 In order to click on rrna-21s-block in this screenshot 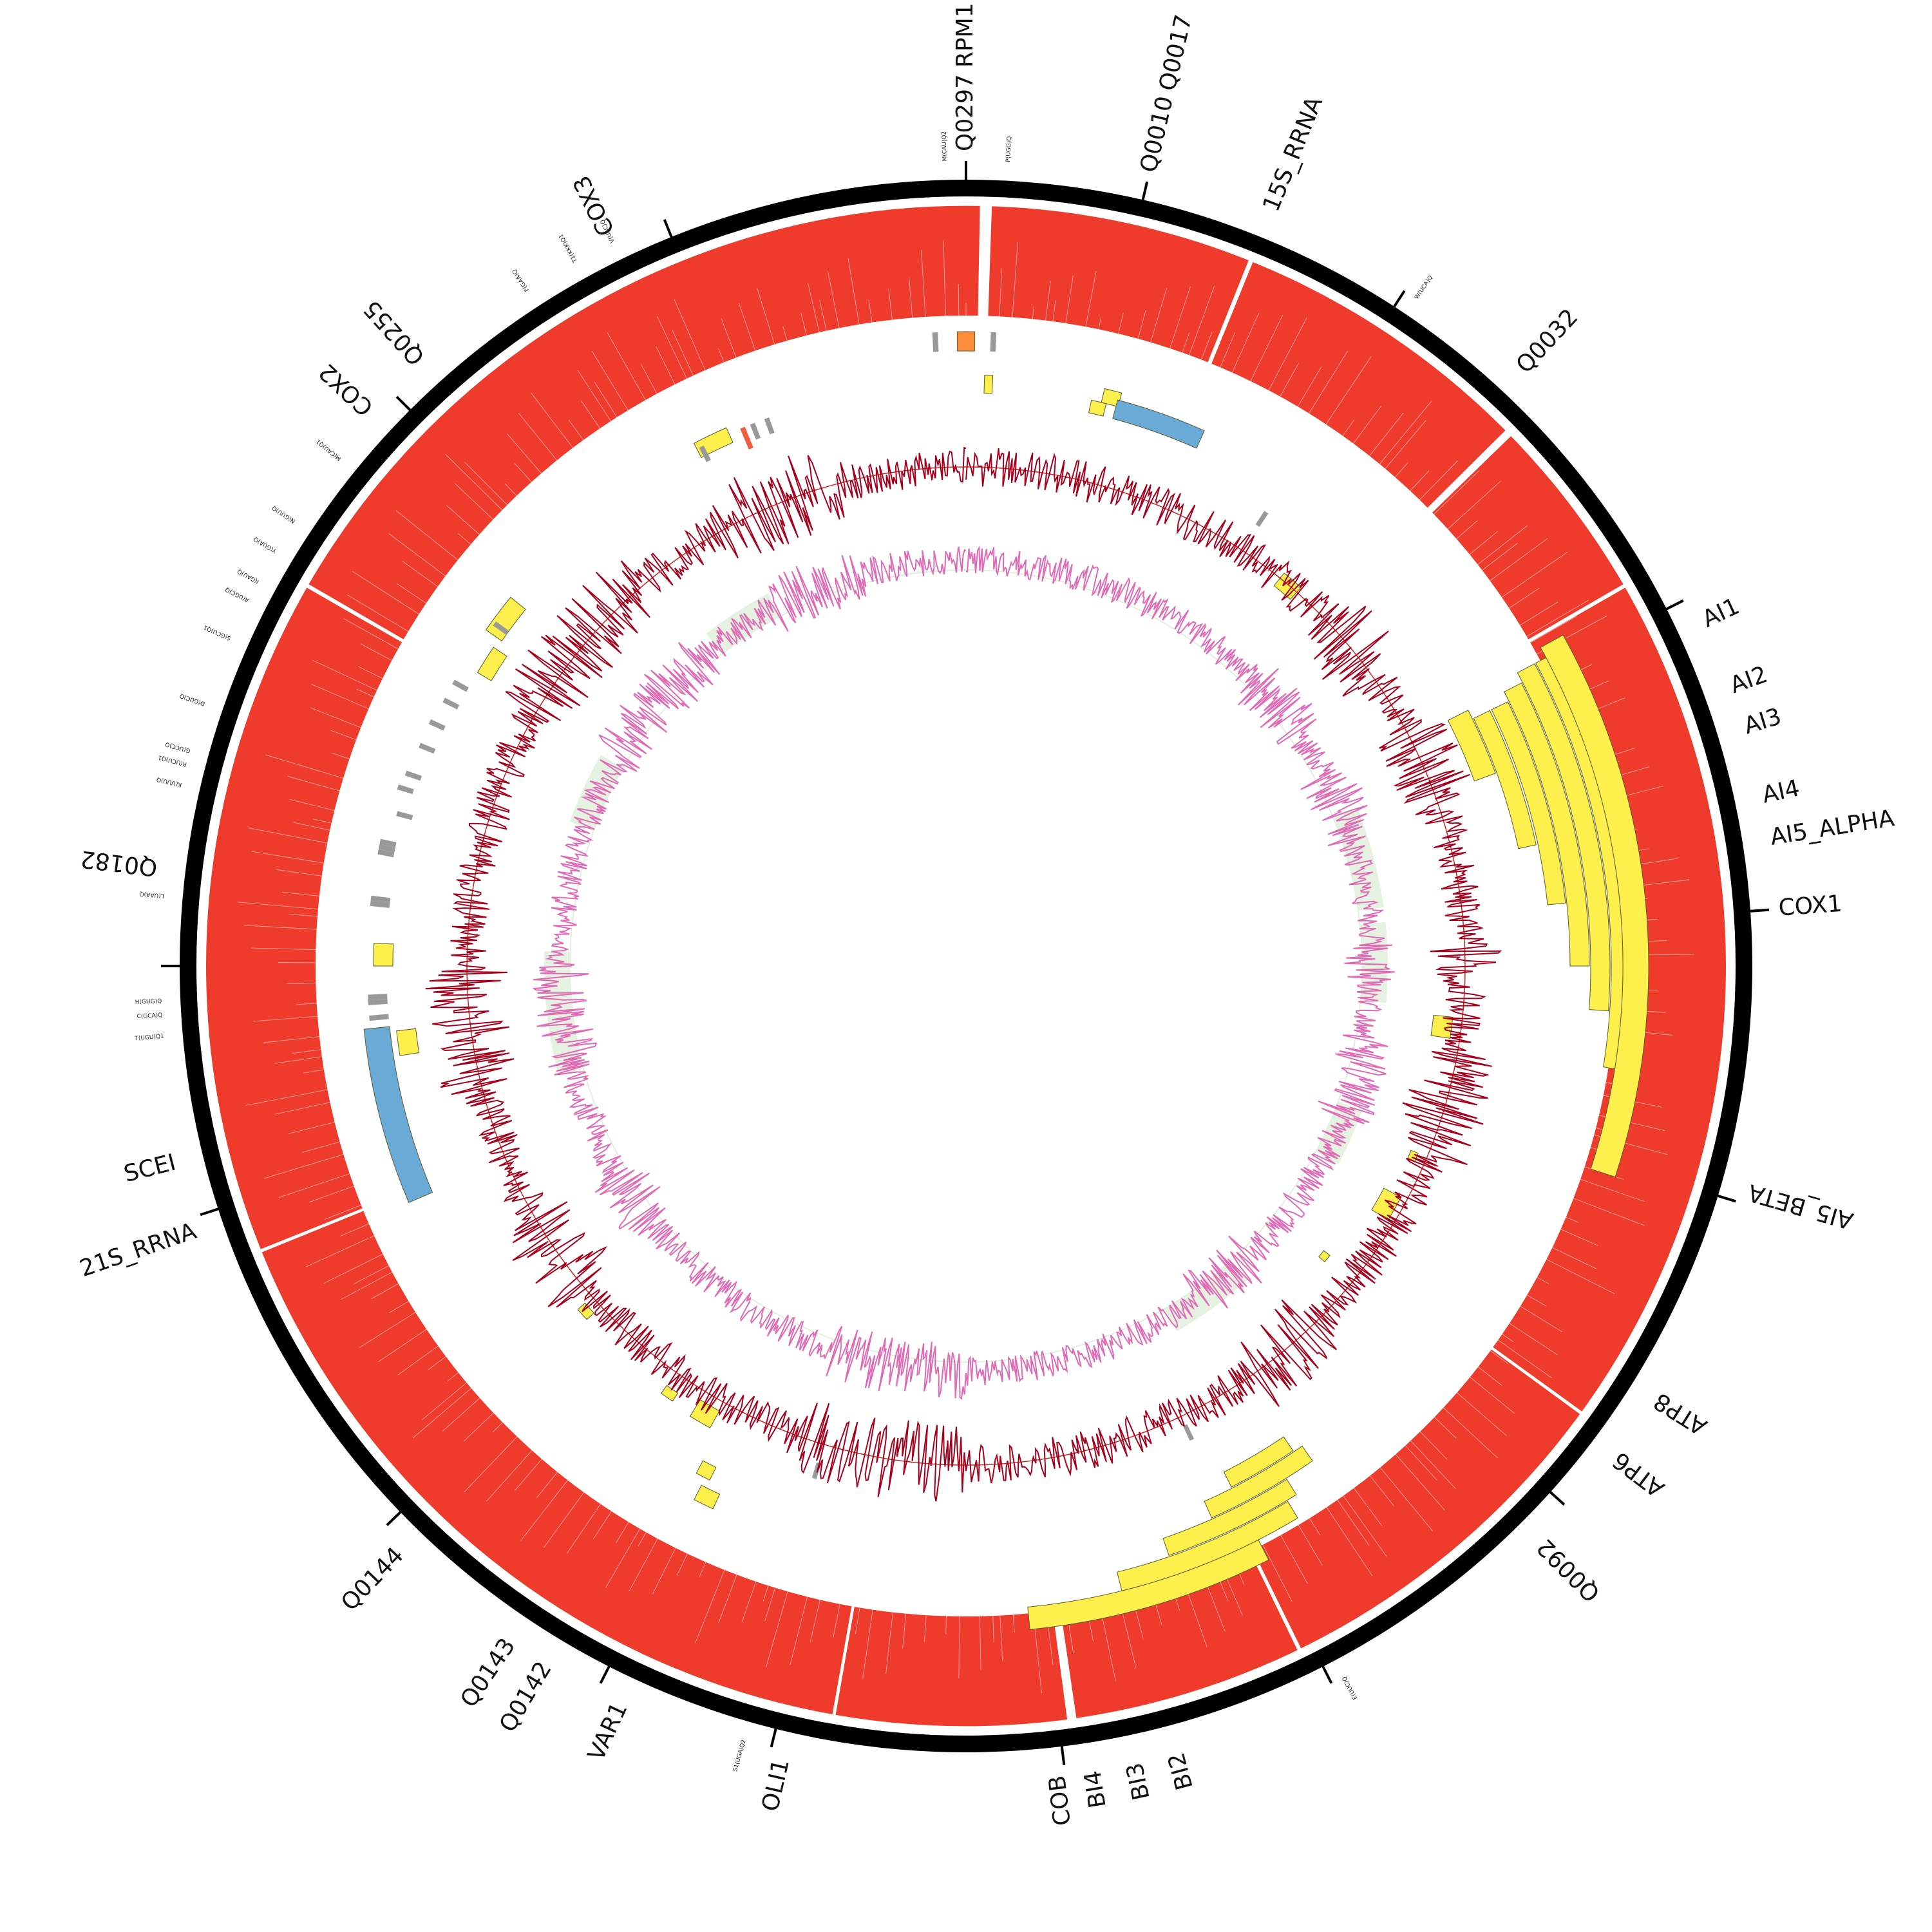, I will do `click(398, 1114)`.